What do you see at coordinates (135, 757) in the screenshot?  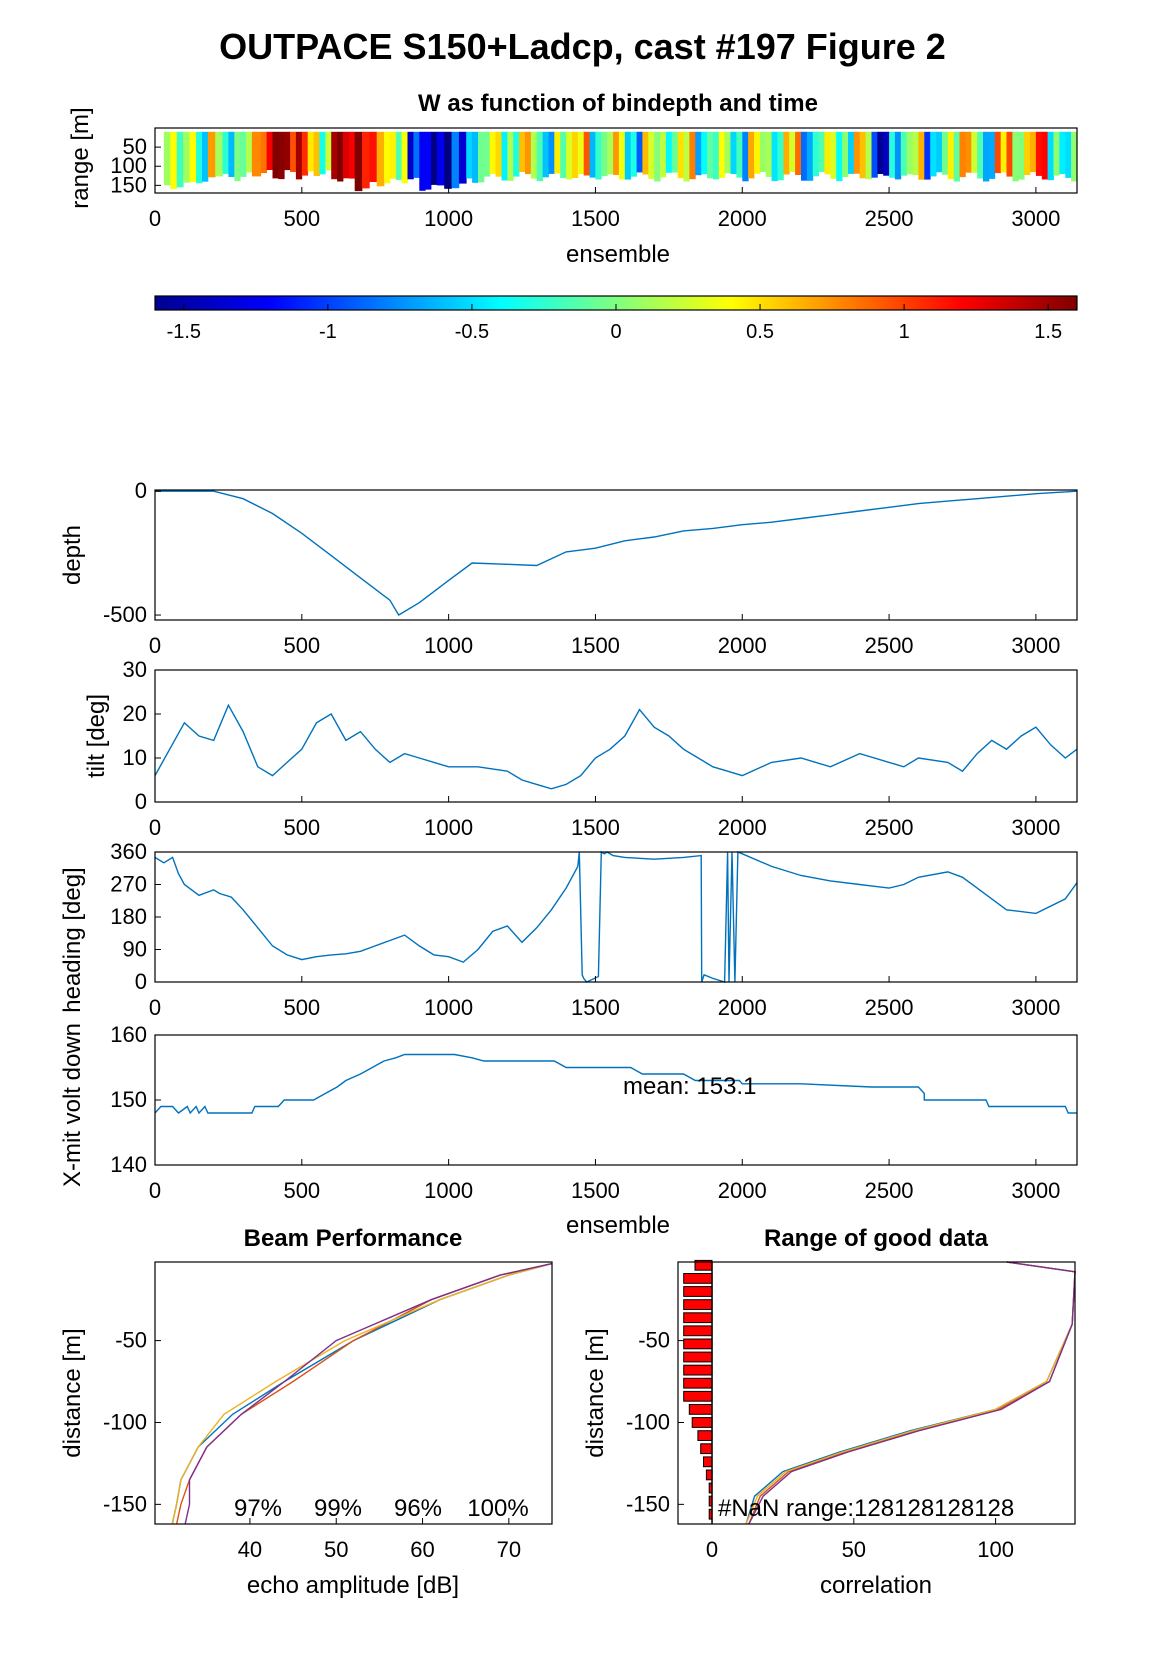 I see `y-tick-label: 10` at bounding box center [135, 757].